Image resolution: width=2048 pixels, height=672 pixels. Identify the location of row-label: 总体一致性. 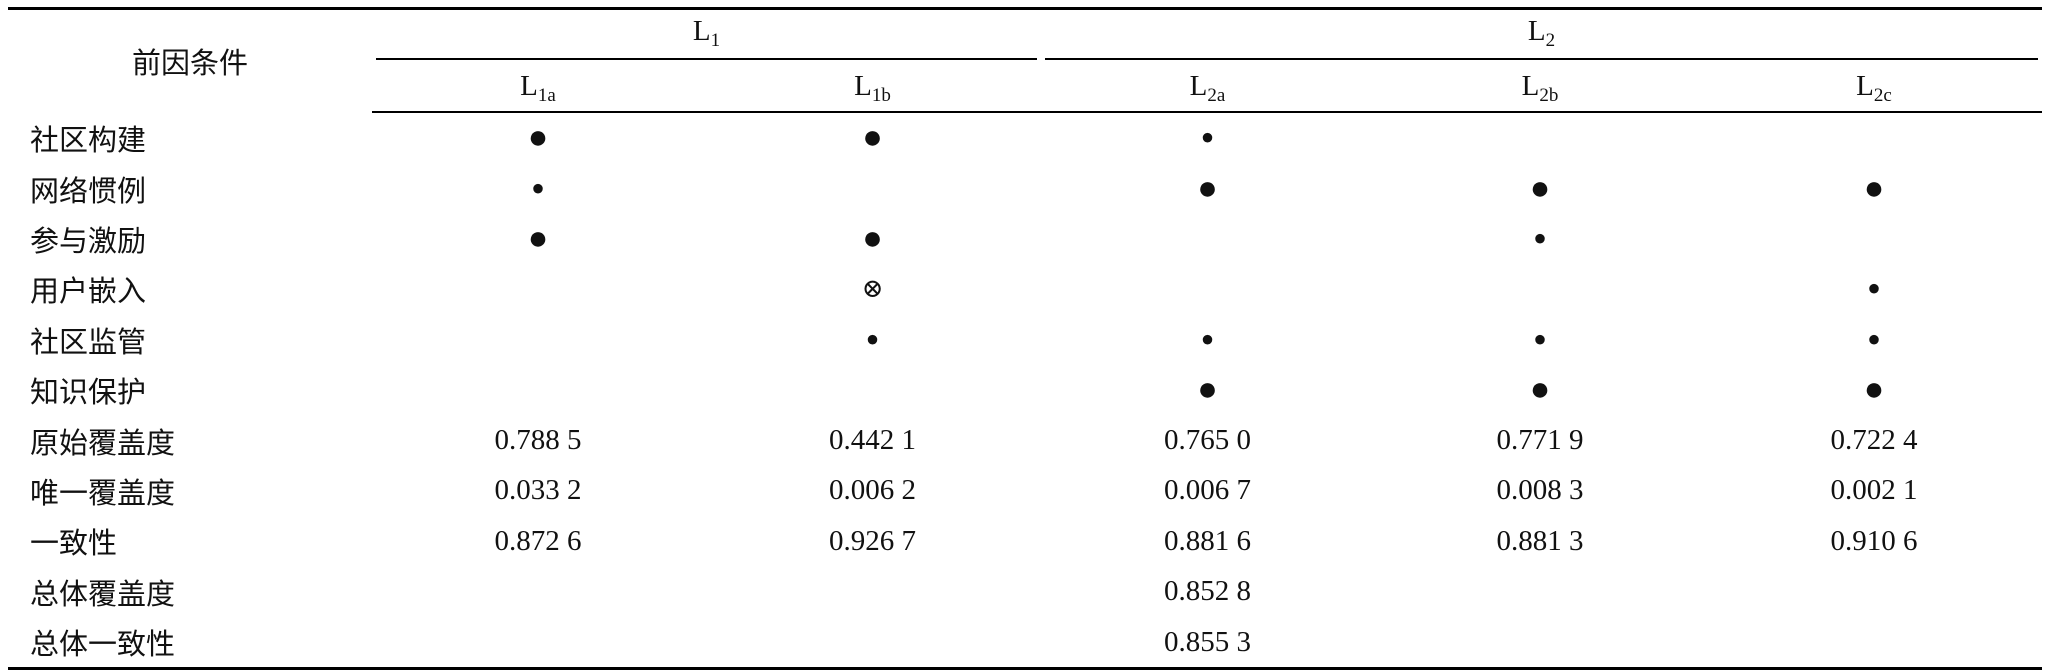
(190, 643).